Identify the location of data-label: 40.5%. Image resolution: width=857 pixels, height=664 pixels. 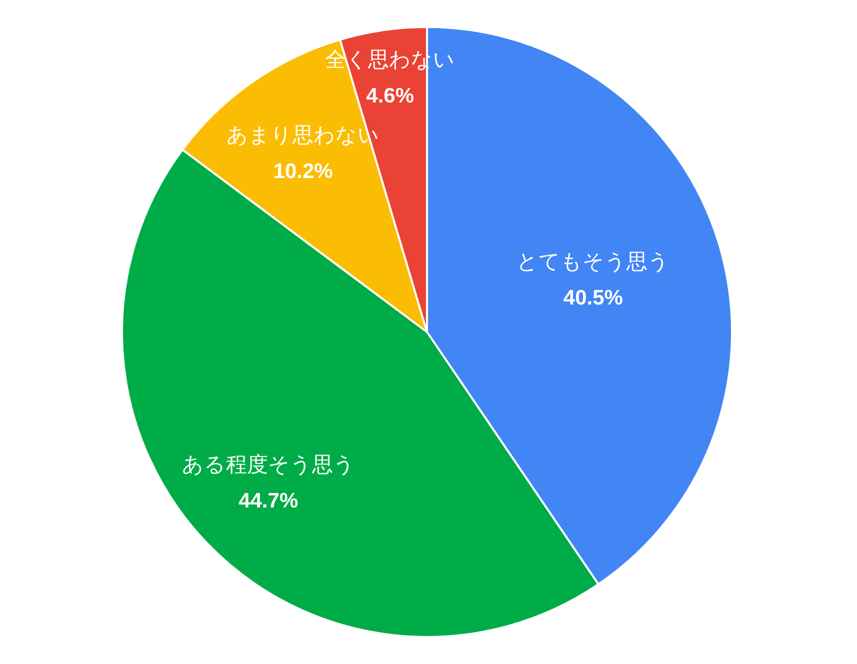
(593, 298).